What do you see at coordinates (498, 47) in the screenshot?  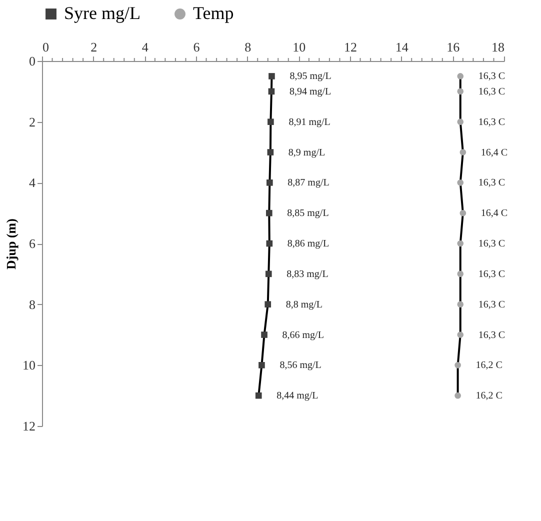 I see `x-tick-label: 18` at bounding box center [498, 47].